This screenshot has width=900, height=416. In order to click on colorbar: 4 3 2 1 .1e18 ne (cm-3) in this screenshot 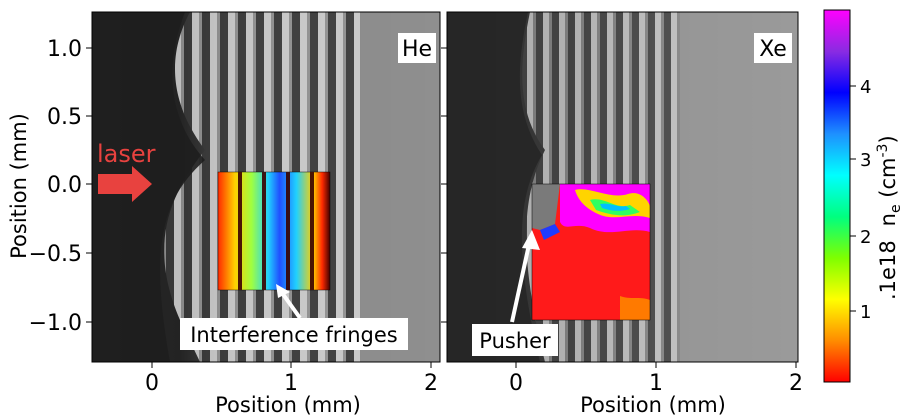, I will do `click(861, 196)`.